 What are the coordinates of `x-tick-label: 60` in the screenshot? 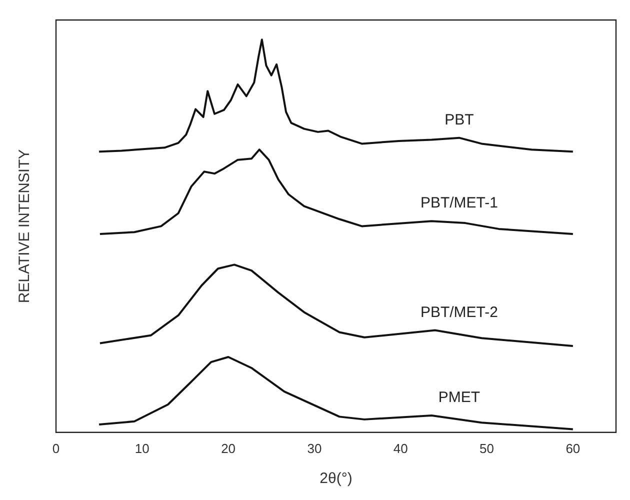 It's located at (573, 448).